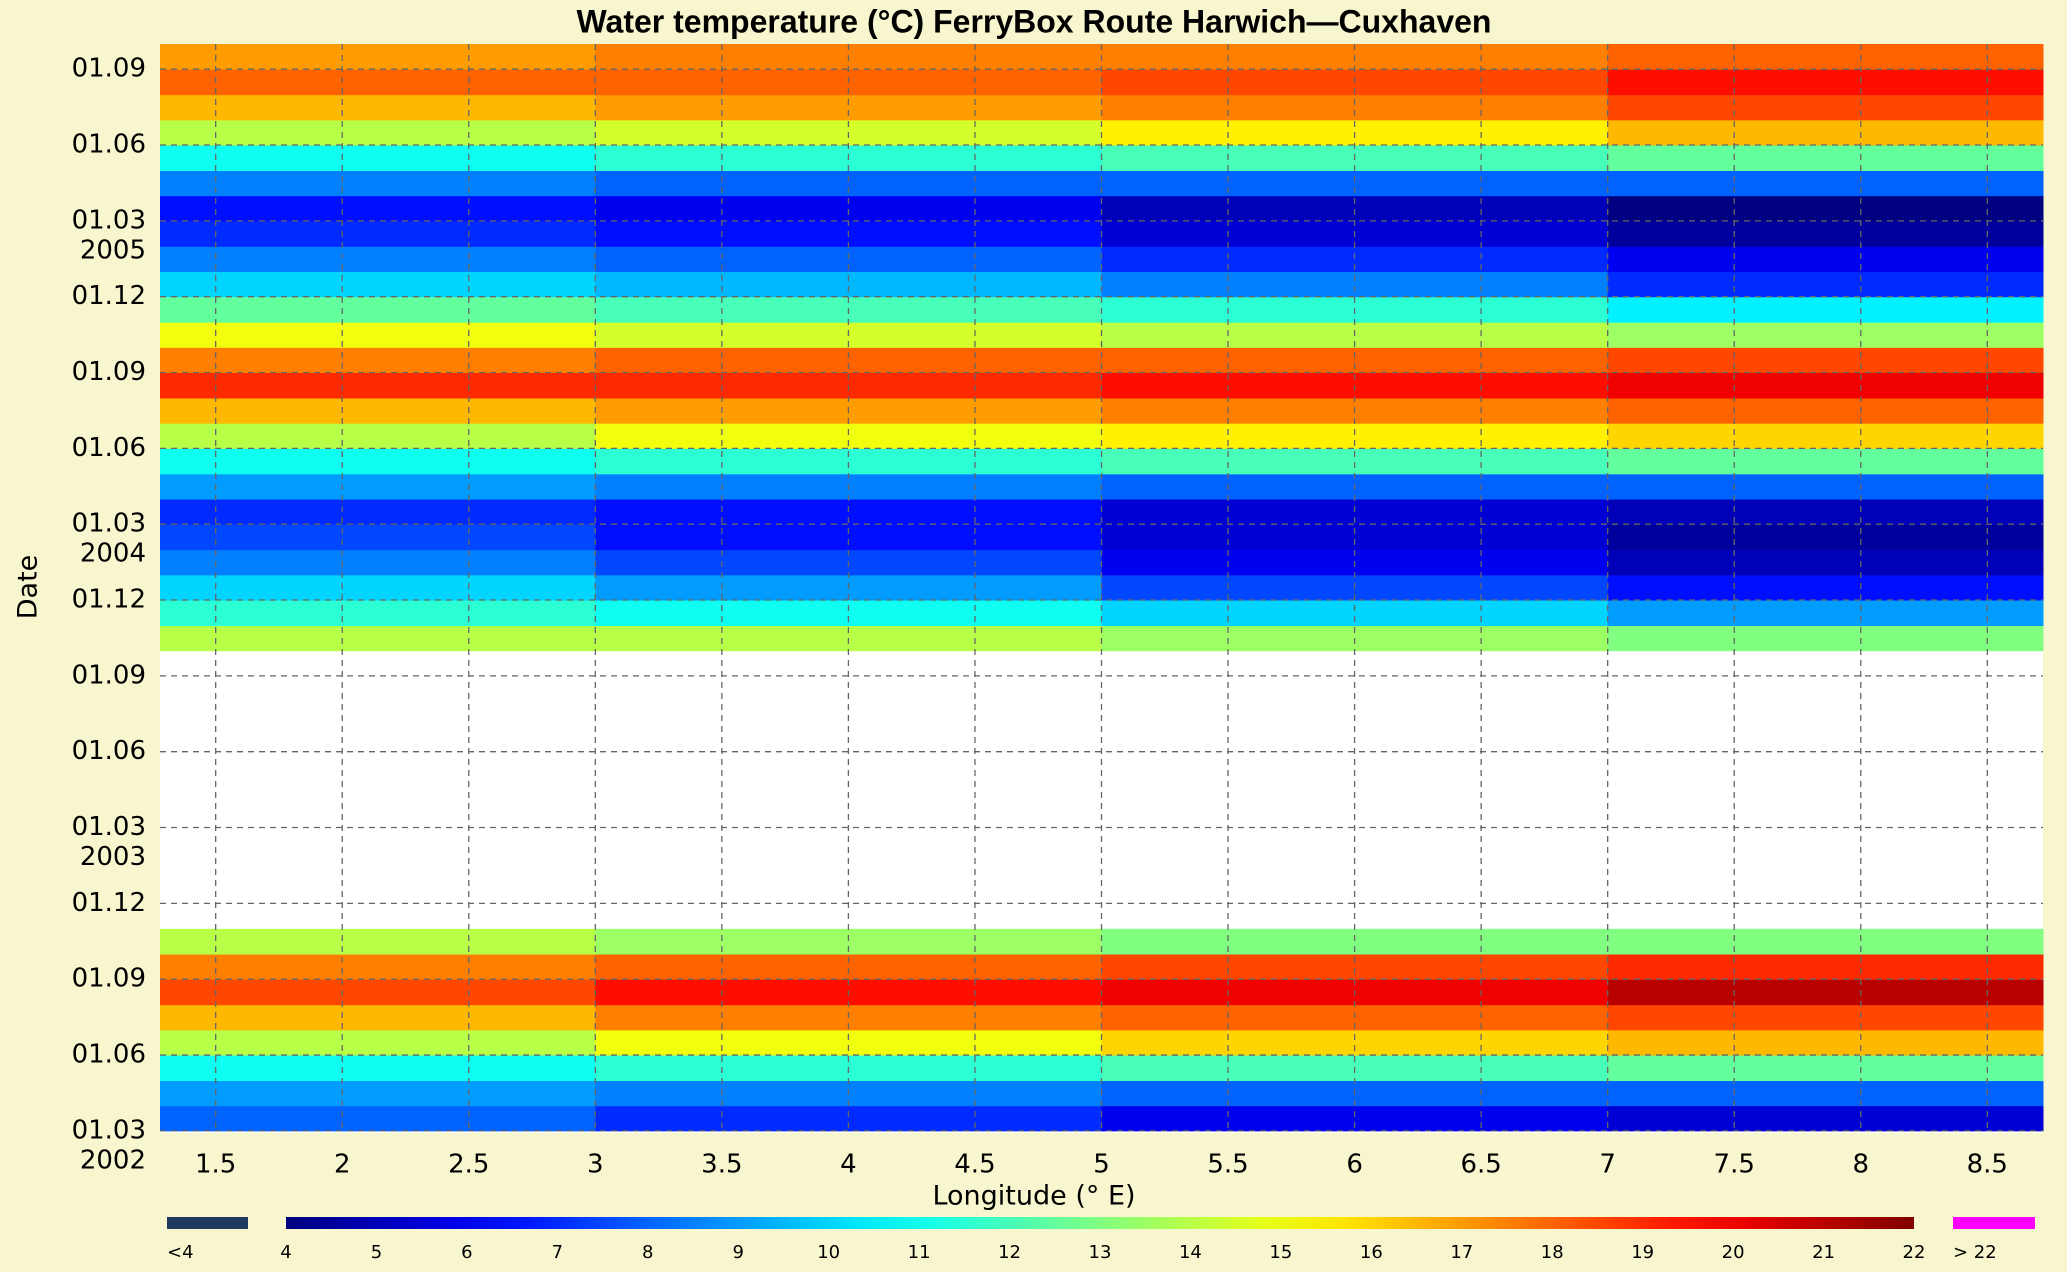  What do you see at coordinates (466, 1252) in the screenshot?
I see `colorbar-tick-label: 6` at bounding box center [466, 1252].